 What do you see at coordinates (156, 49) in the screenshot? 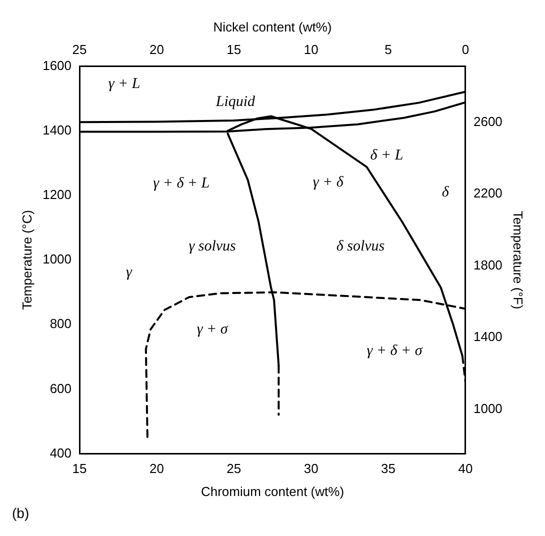
I see `x2-tick-label: 20` at bounding box center [156, 49].